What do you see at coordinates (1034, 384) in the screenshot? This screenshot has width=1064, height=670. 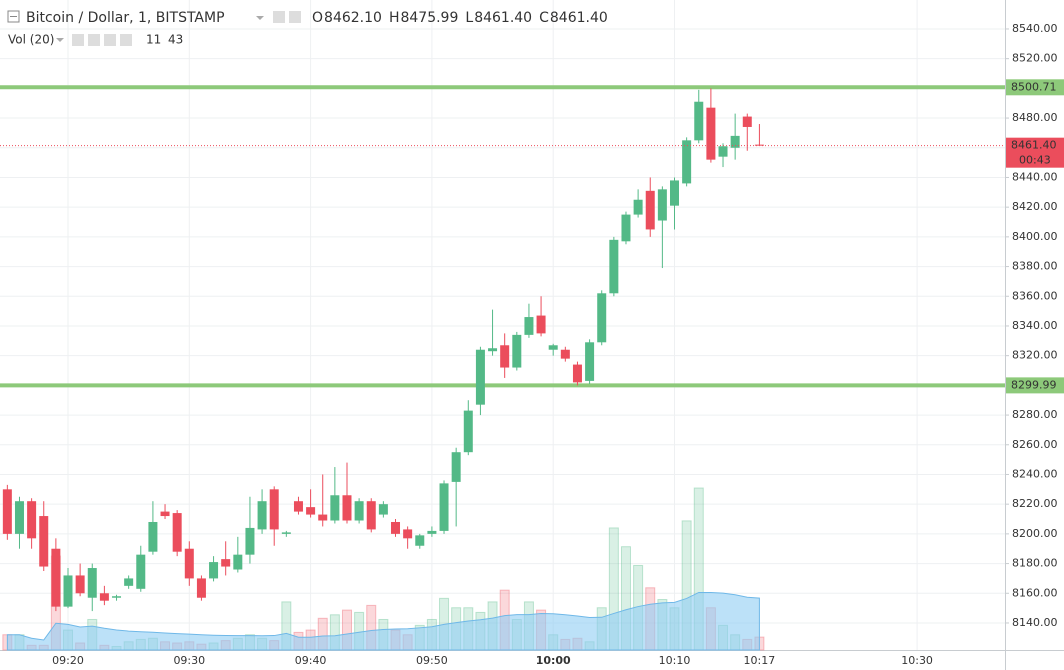 I see `level-label: 8299.99` at bounding box center [1034, 384].